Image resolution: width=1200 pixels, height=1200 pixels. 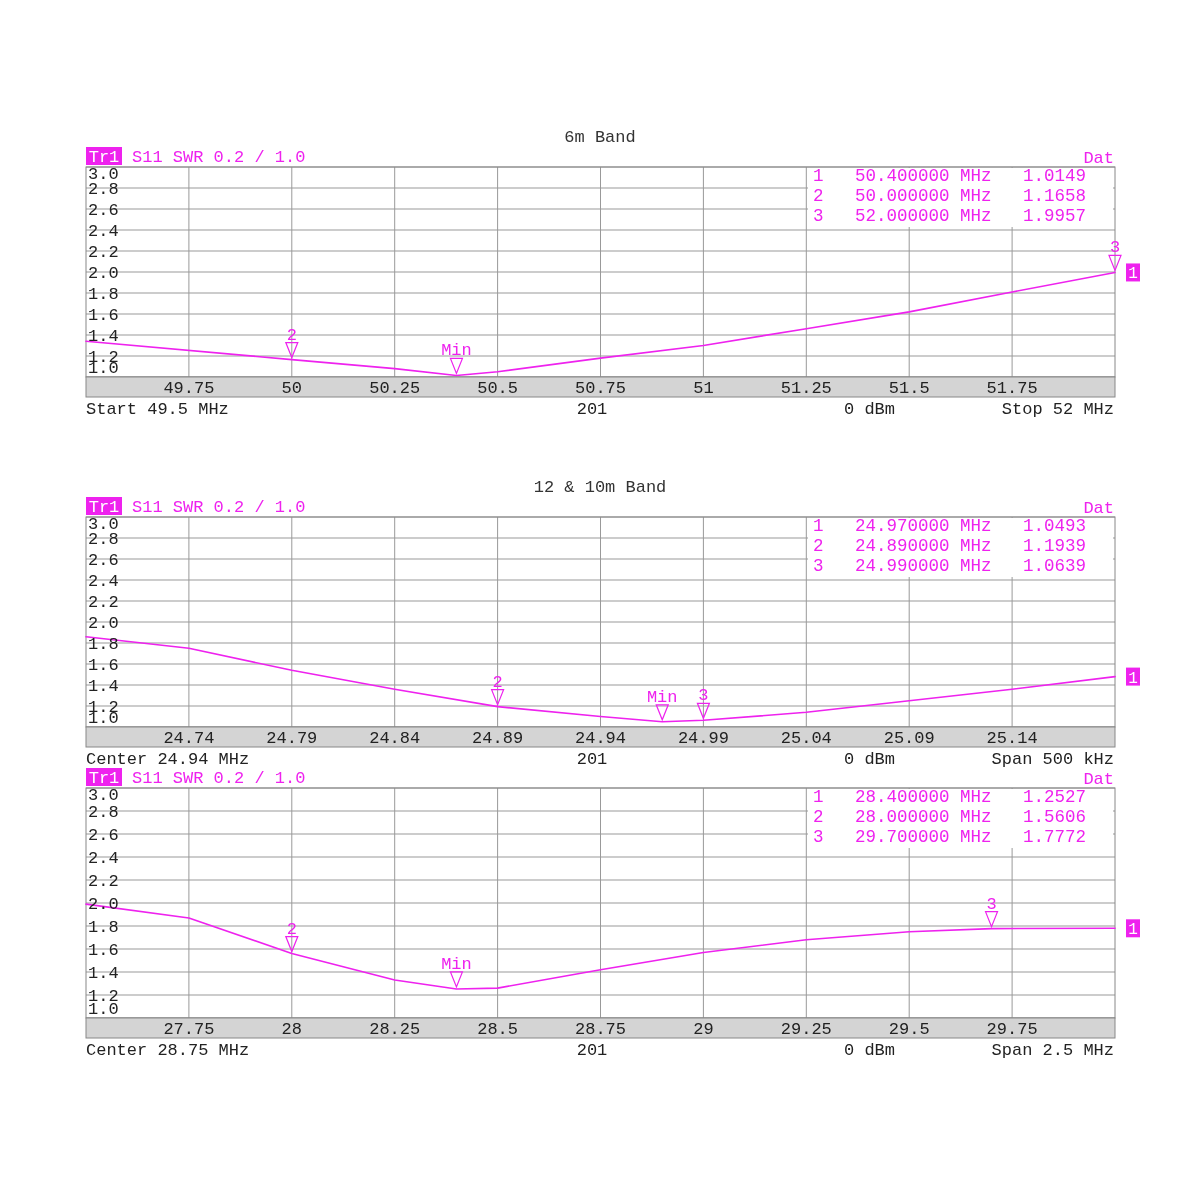 I want to click on text: Center 28.75 MHz, so click(x=168, y=1050).